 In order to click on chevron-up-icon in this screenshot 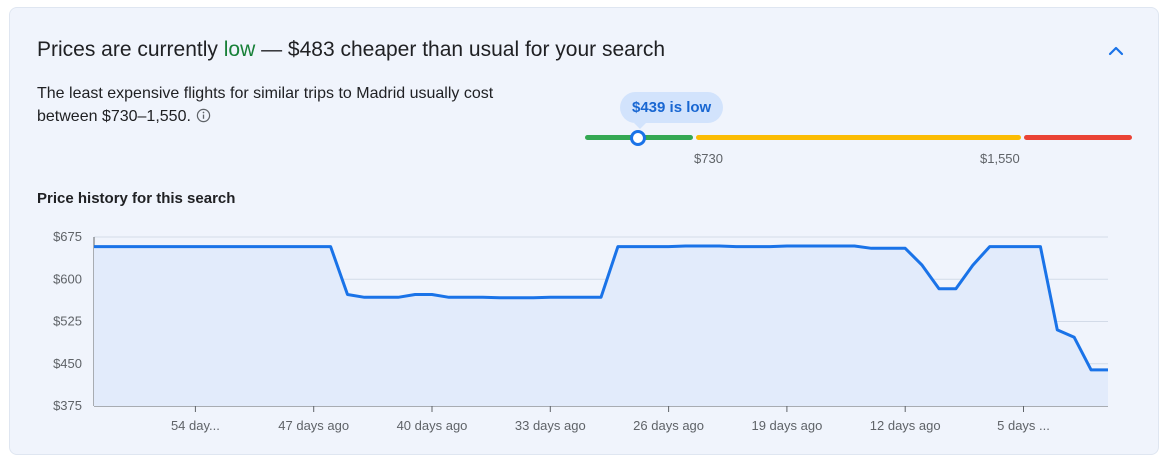, I will do `click(1116, 51)`.